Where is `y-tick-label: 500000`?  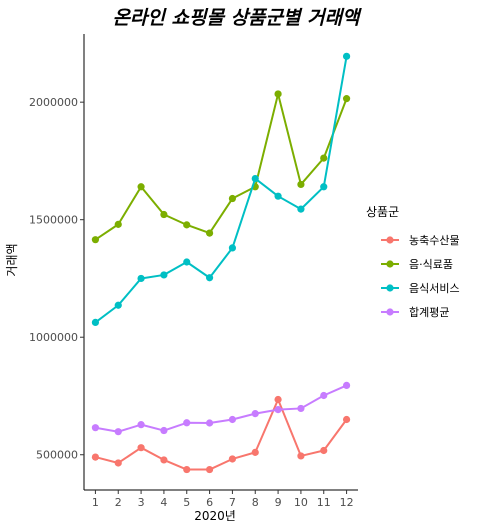
y-tick-label: 500000 is located at coordinates (57, 455).